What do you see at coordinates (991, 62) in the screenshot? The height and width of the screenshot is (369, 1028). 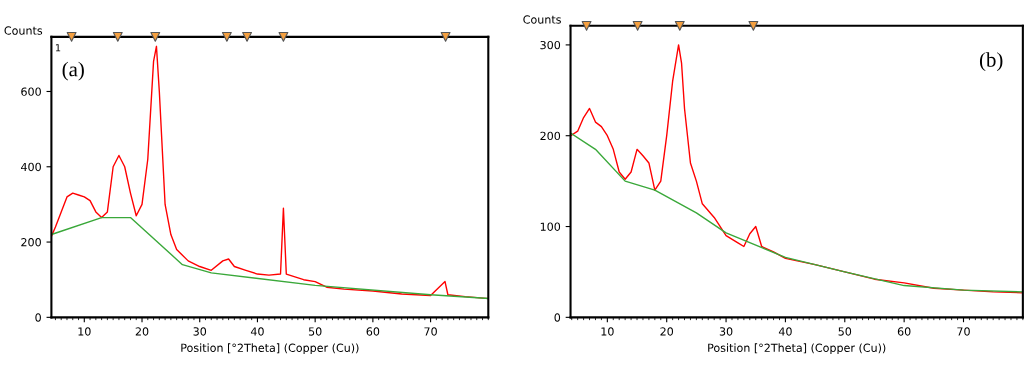 I see `annotation: (b)` at bounding box center [991, 62].